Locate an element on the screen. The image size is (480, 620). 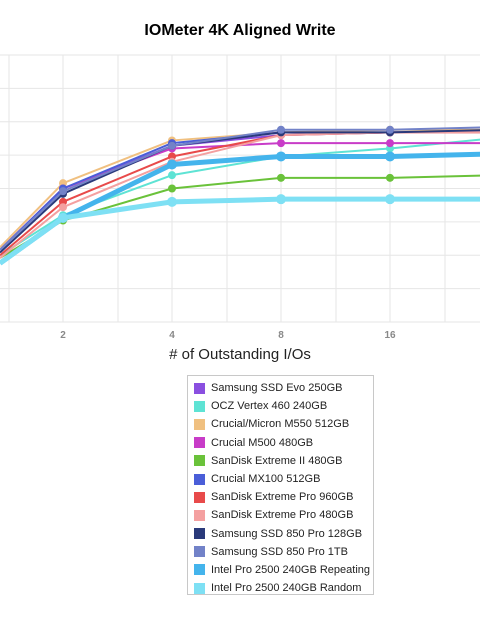
legend-item: Samsung SSD 850 Pro 128GB is located at coordinates (280, 534).